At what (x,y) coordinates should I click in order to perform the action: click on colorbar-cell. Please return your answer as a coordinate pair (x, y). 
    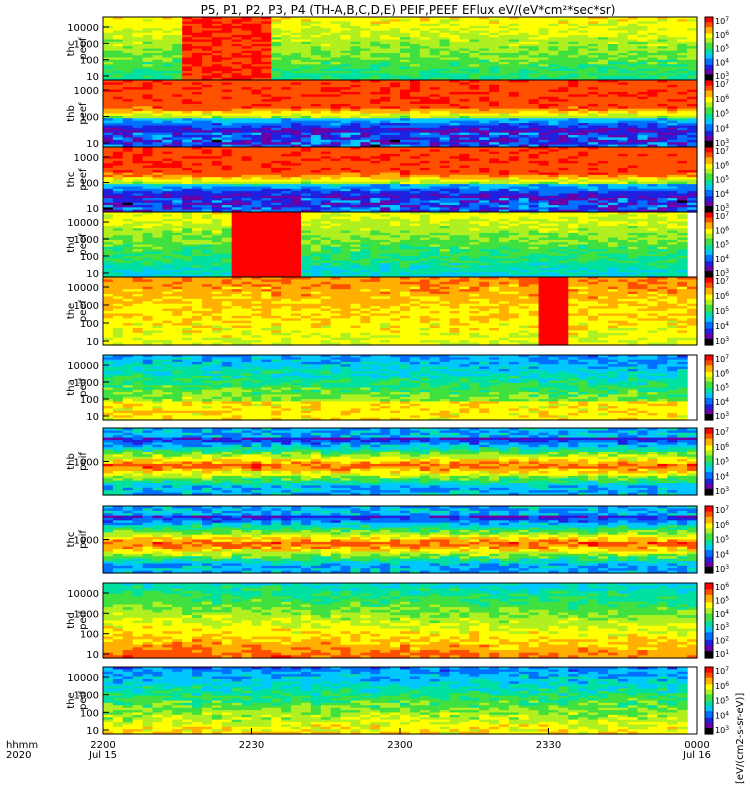
    Looking at the image, I should click on (709, 49).